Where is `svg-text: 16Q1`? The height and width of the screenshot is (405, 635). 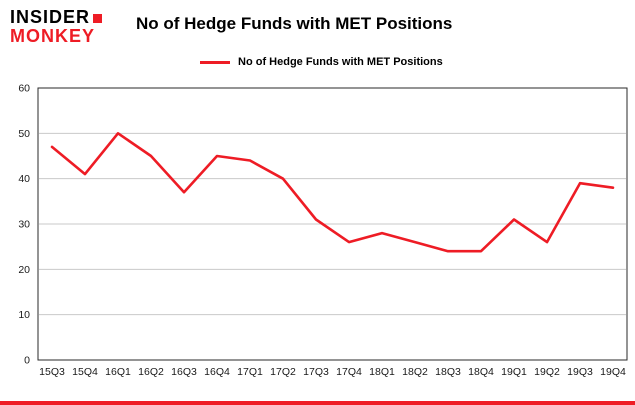
svg-text: 16Q1 is located at coordinates (118, 372).